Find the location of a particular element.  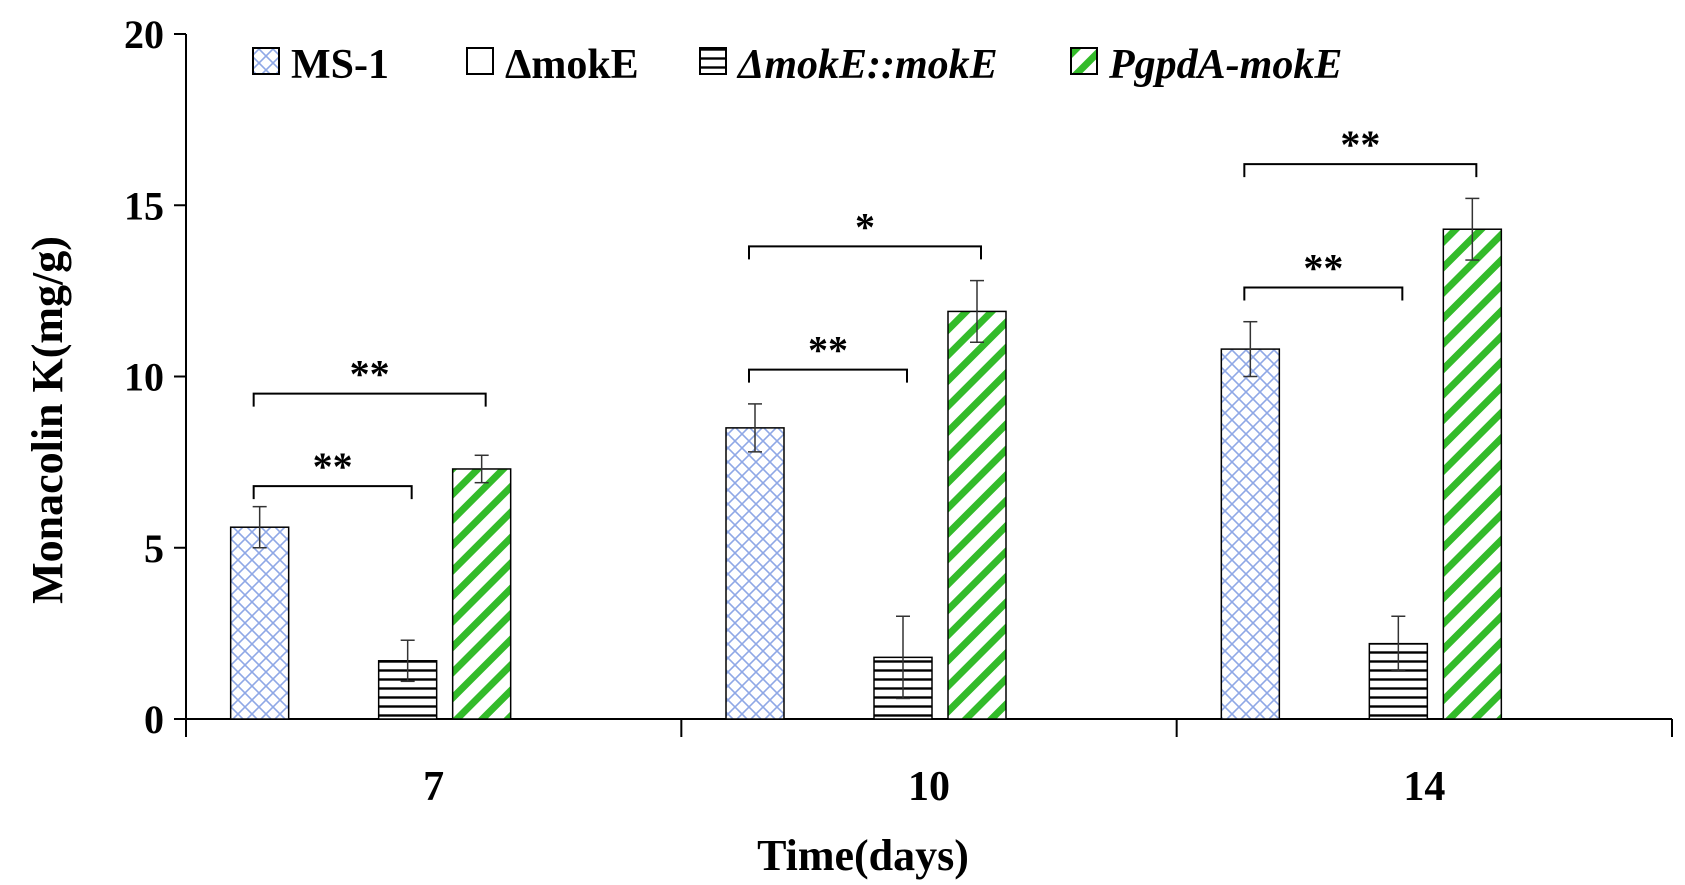

y-tick-label: 5 is located at coordinates (154, 548).